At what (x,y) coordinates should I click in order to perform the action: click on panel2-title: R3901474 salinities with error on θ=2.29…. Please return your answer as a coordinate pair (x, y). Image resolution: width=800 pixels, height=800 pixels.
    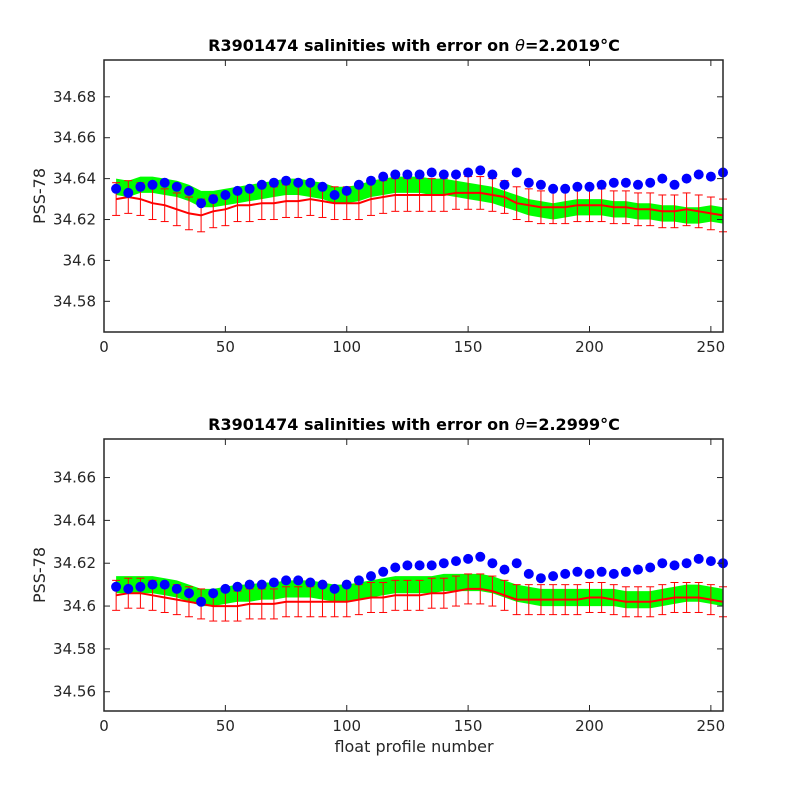
    Looking at the image, I should click on (414, 424).